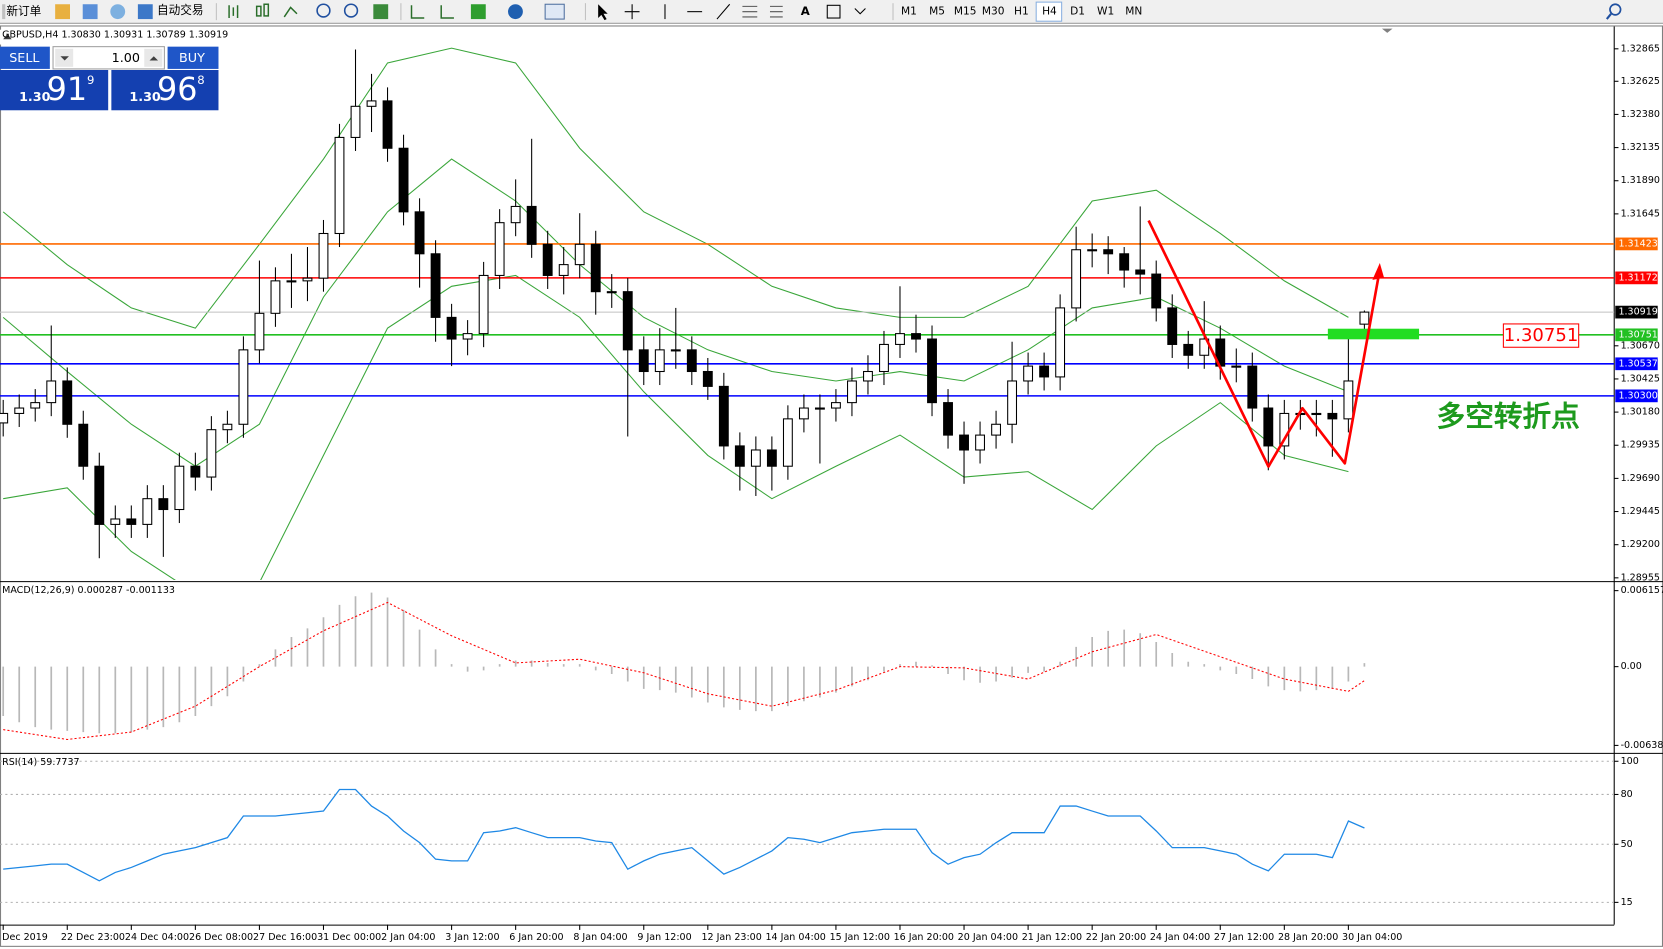 The image size is (1663, 949). What do you see at coordinates (1133, 12) in the screenshot?
I see `timeframe-button: MN` at bounding box center [1133, 12].